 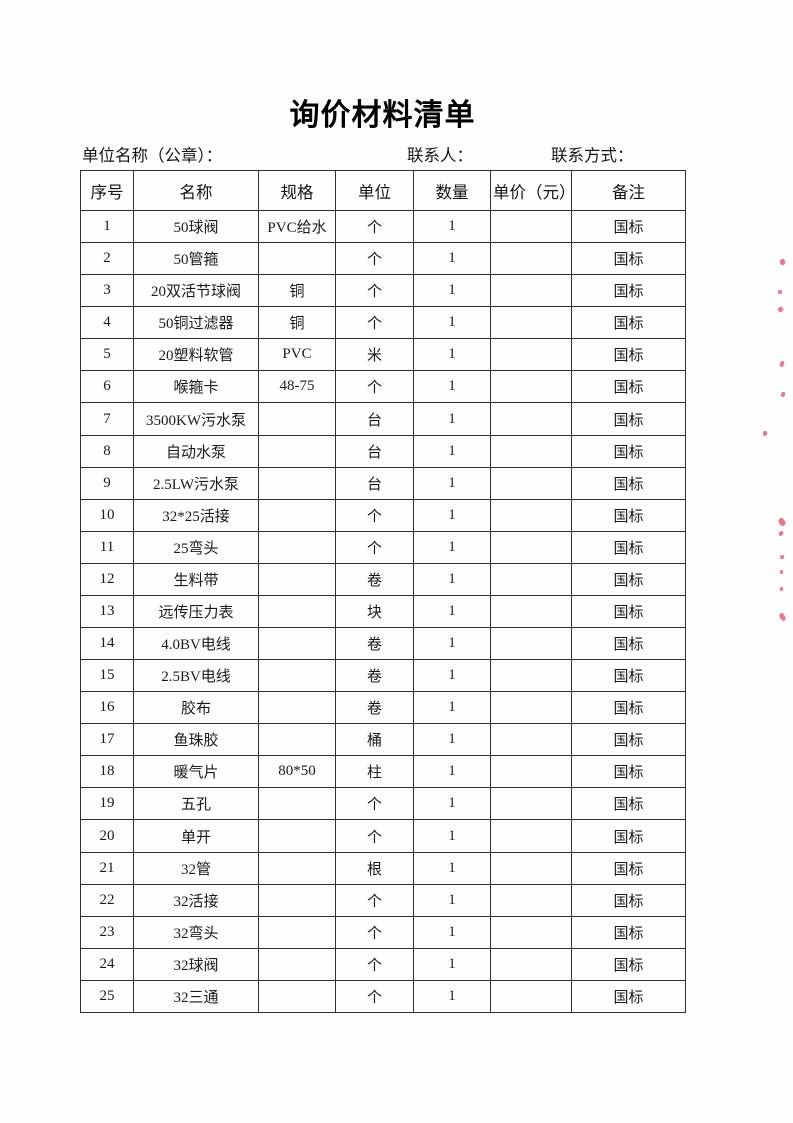 What do you see at coordinates (297, 190) in the screenshot?
I see `header-cell-spec: 规格` at bounding box center [297, 190].